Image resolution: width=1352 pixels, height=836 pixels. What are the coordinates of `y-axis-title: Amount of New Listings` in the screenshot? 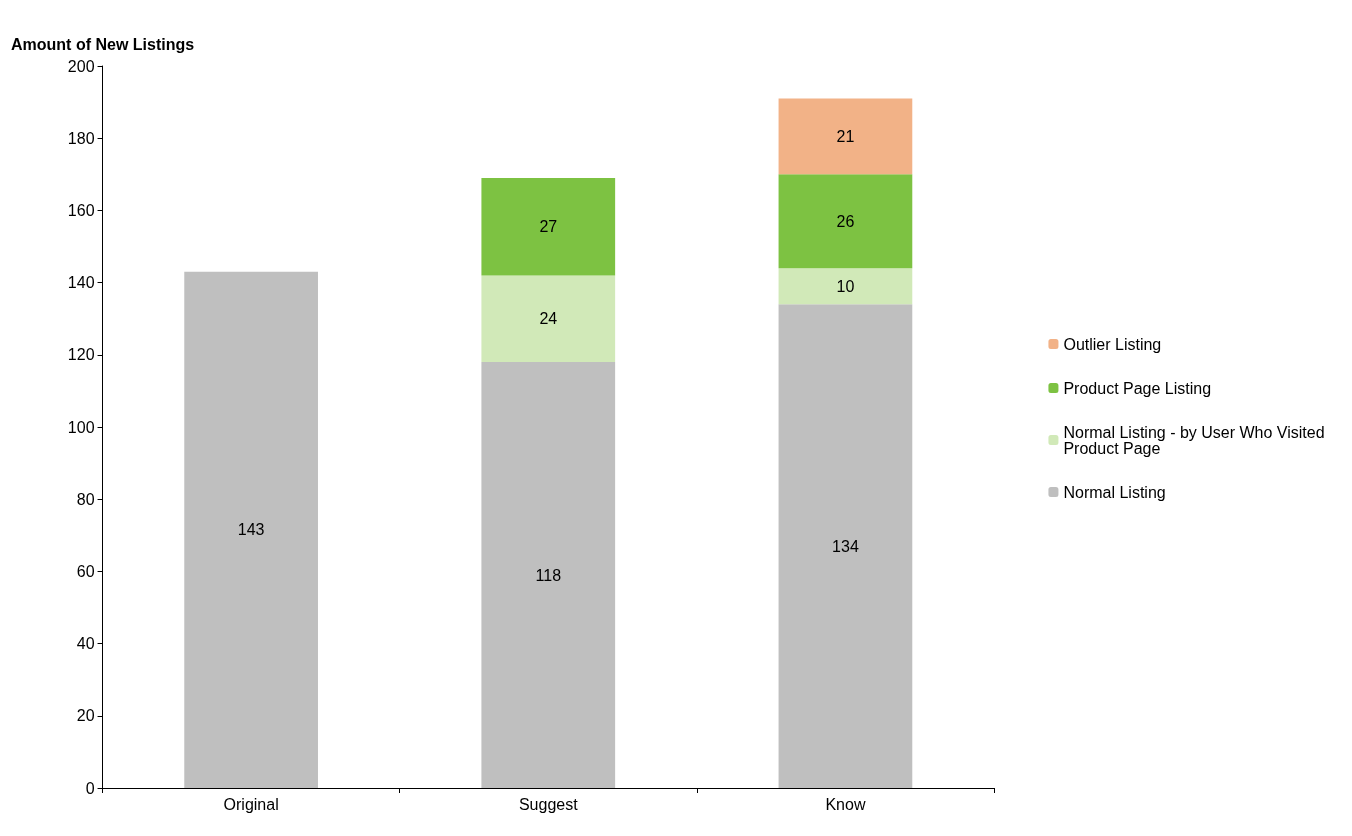 It's located at (103, 44).